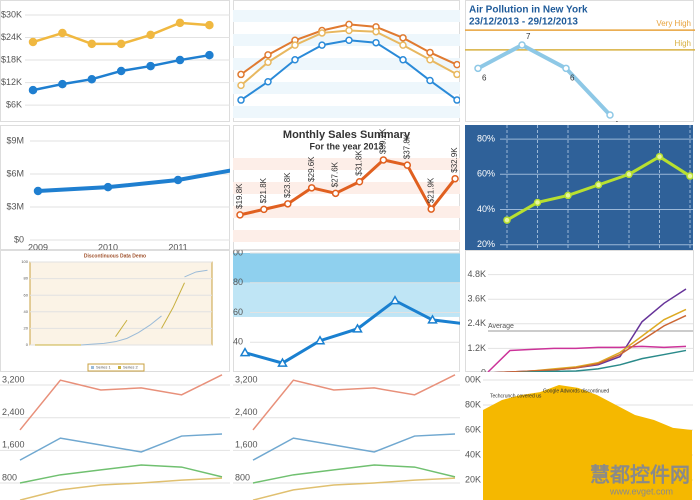 The height and width of the screenshot is (500, 700). I want to click on y-tick-label: 2,400, so click(246, 412).